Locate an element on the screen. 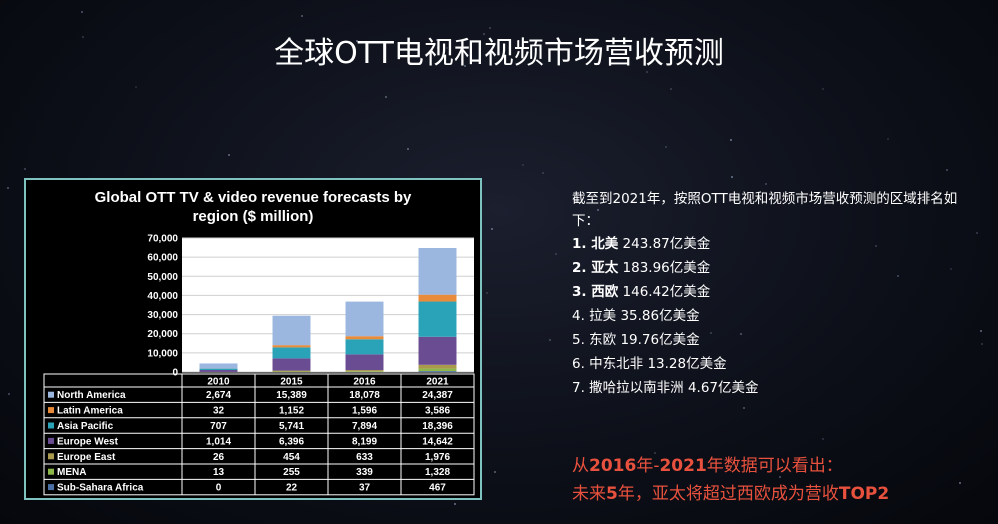 This screenshot has height=524, width=998. ranking-value: 243.87亿美金 is located at coordinates (664, 244).